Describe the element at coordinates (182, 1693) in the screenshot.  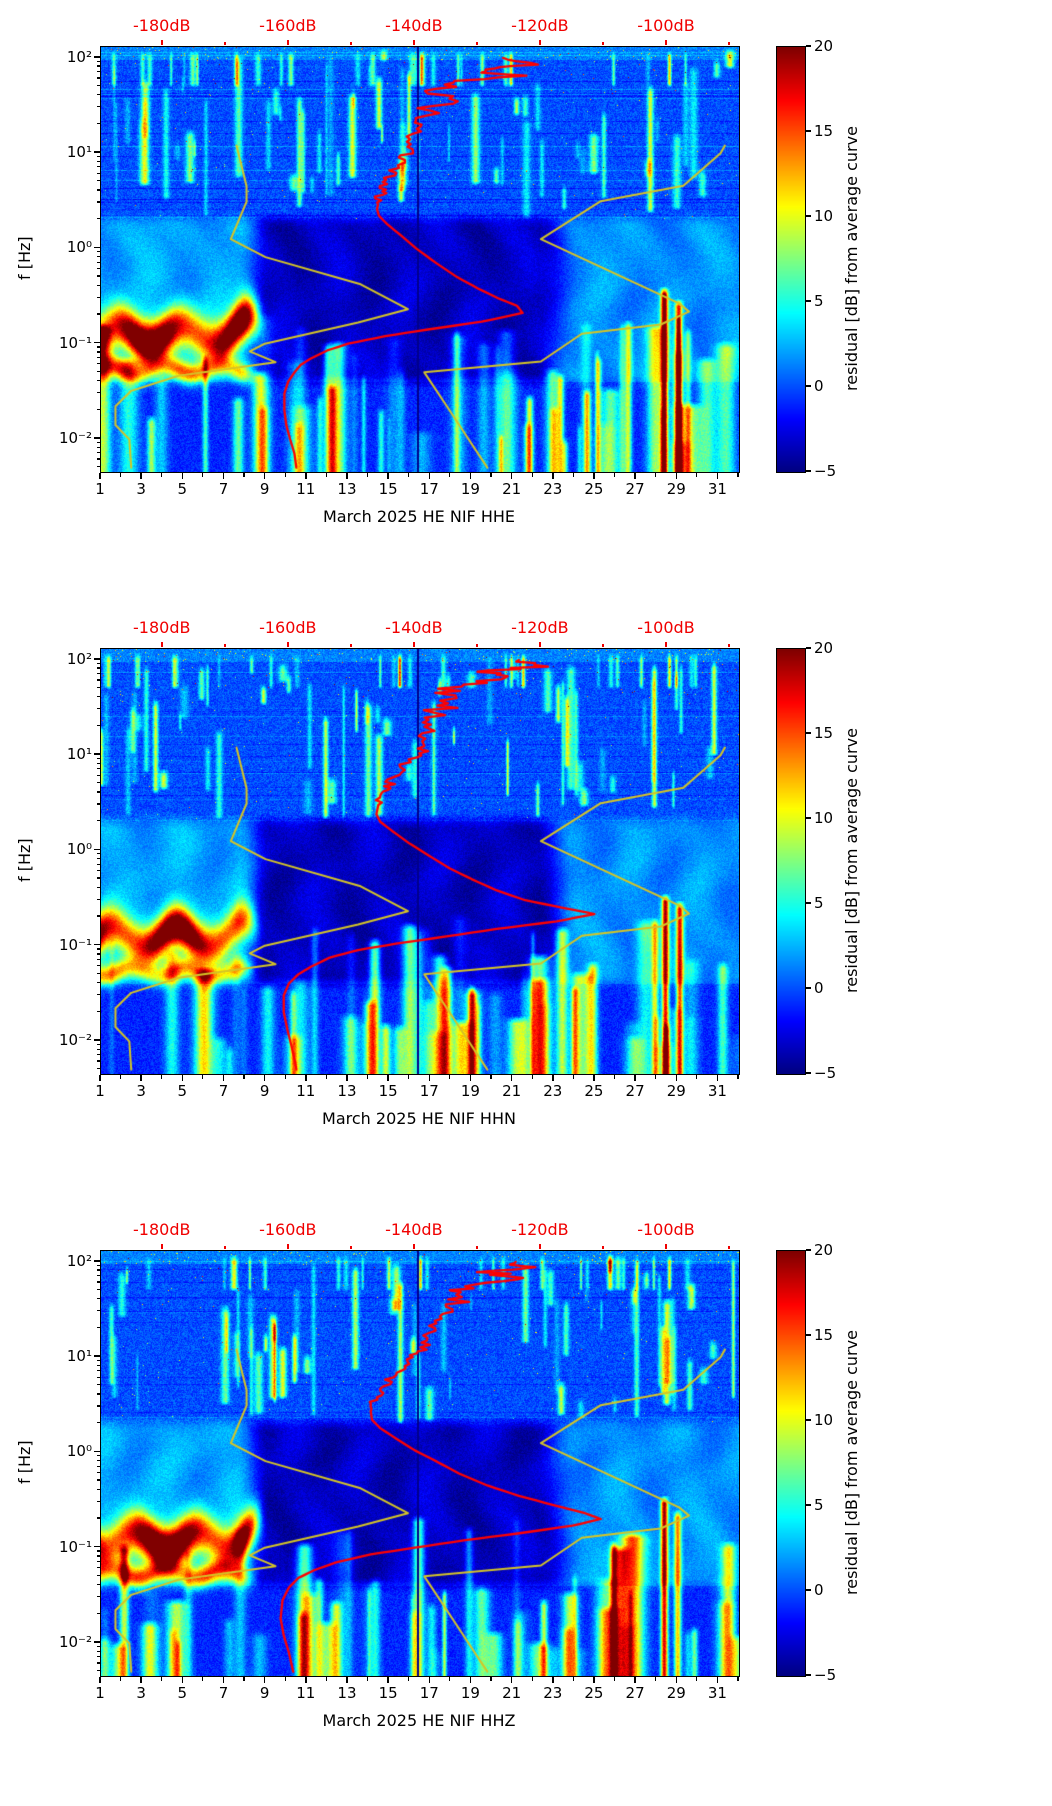
I see `x-tick-label: 5` at that location.